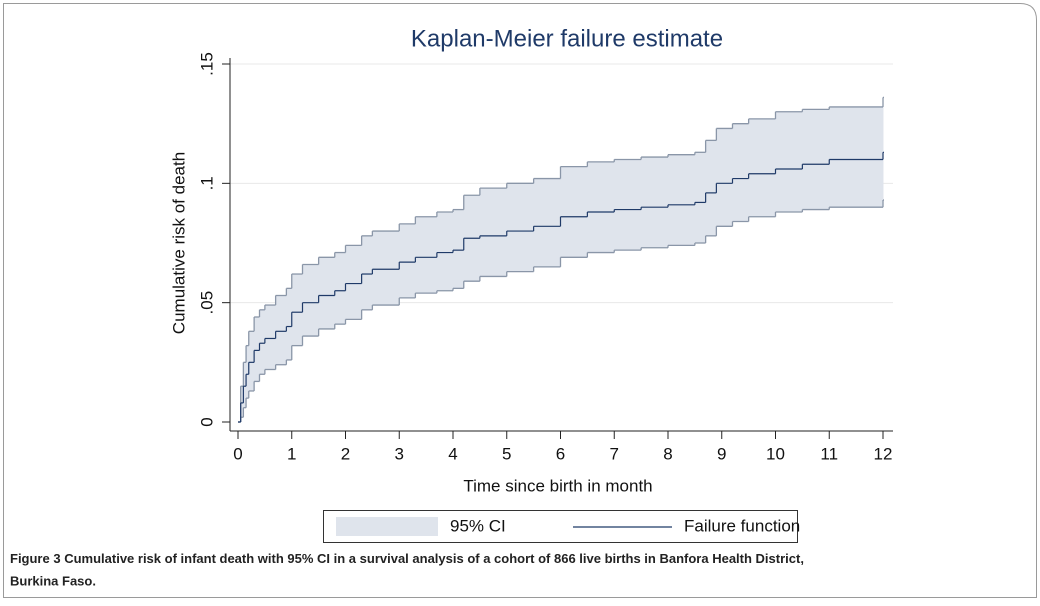  I want to click on y-tick-label: .15, so click(206, 64).